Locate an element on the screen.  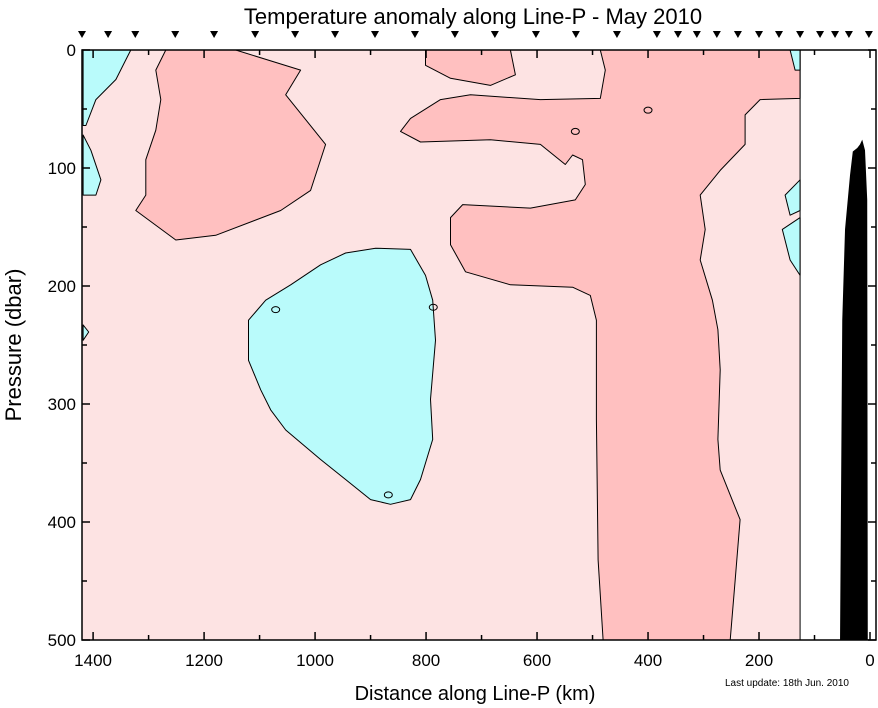
station-markers is located at coordinates (475, 34).